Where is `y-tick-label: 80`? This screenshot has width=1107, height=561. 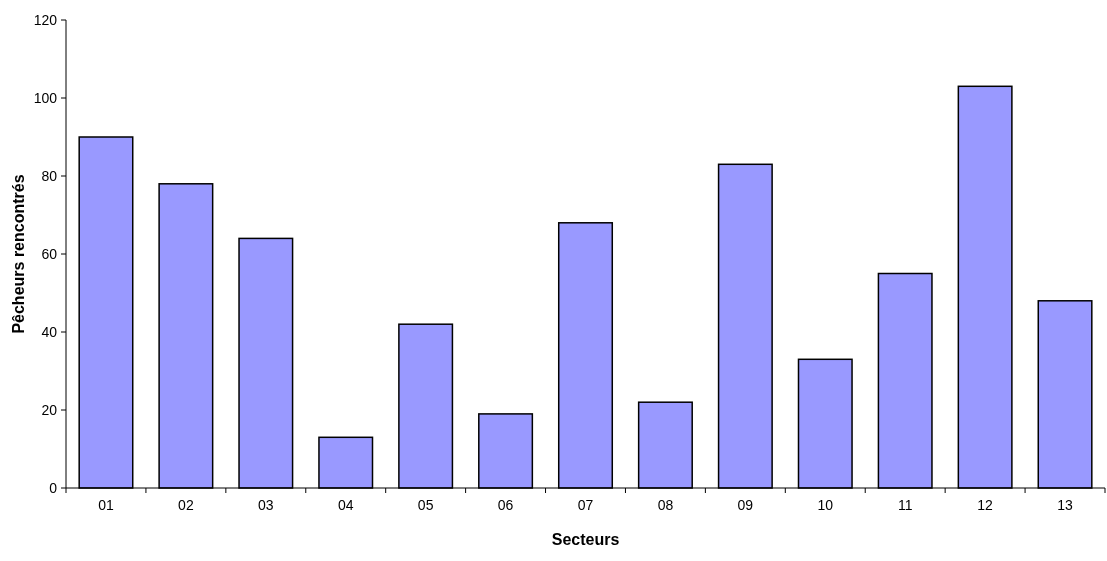 y-tick-label: 80 is located at coordinates (49, 175).